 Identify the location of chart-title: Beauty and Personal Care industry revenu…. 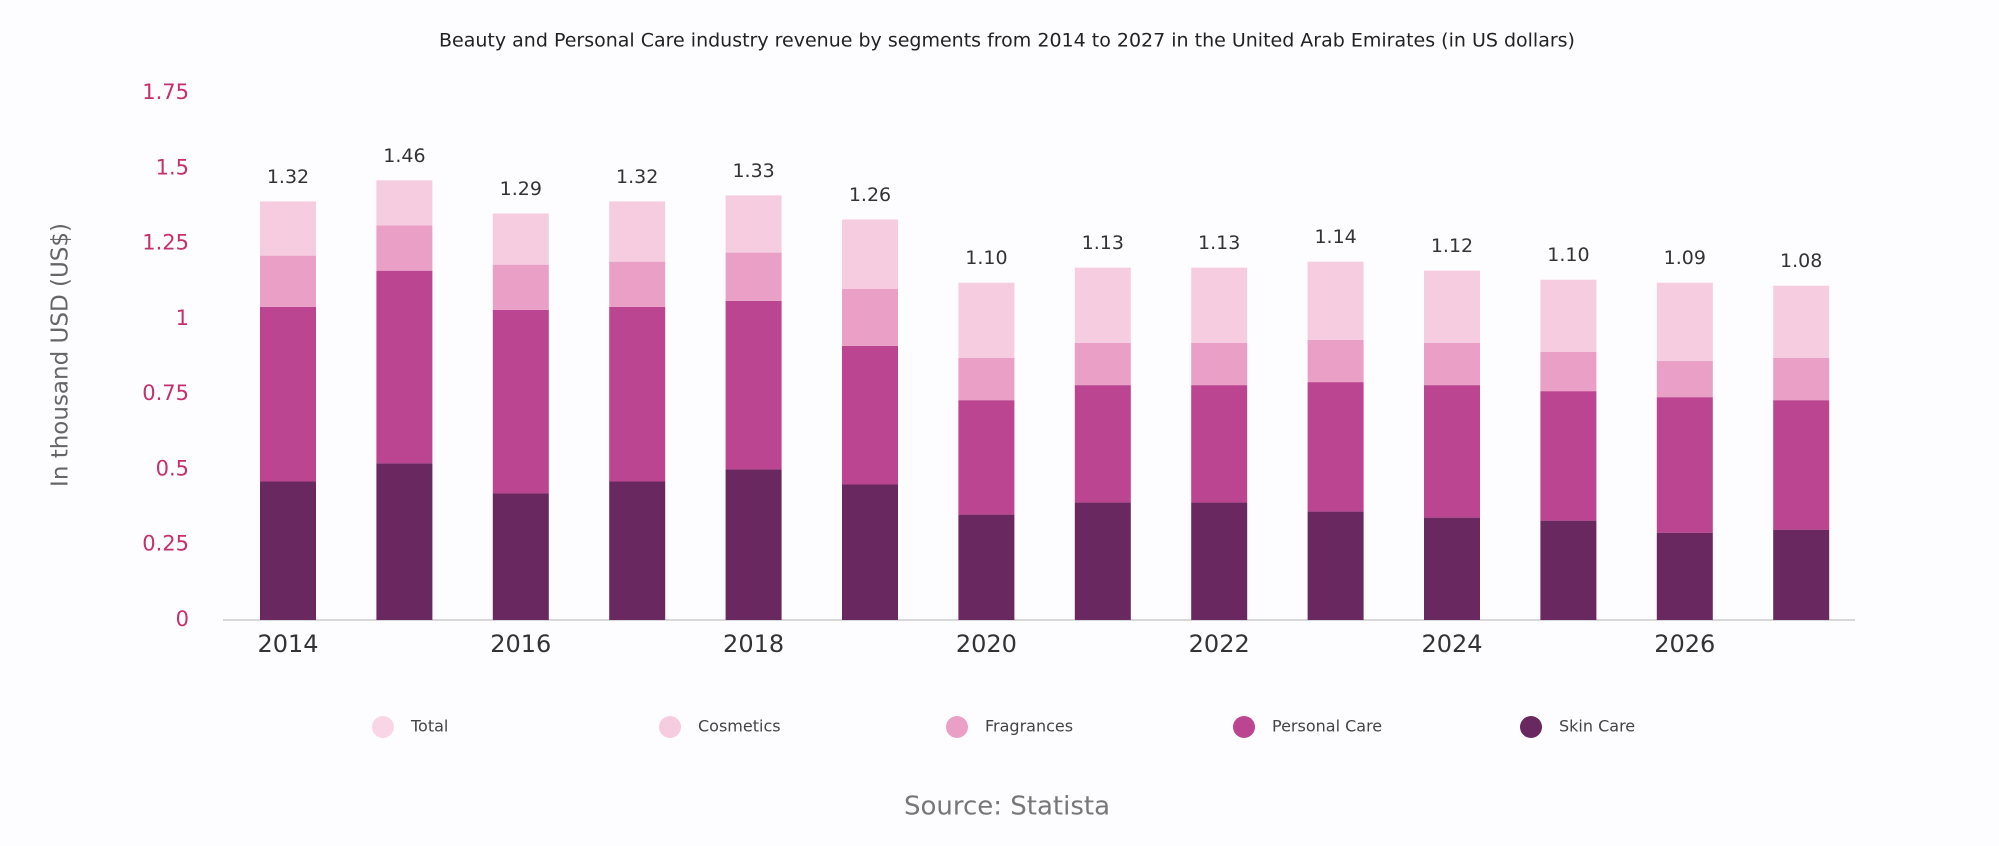
(1007, 41).